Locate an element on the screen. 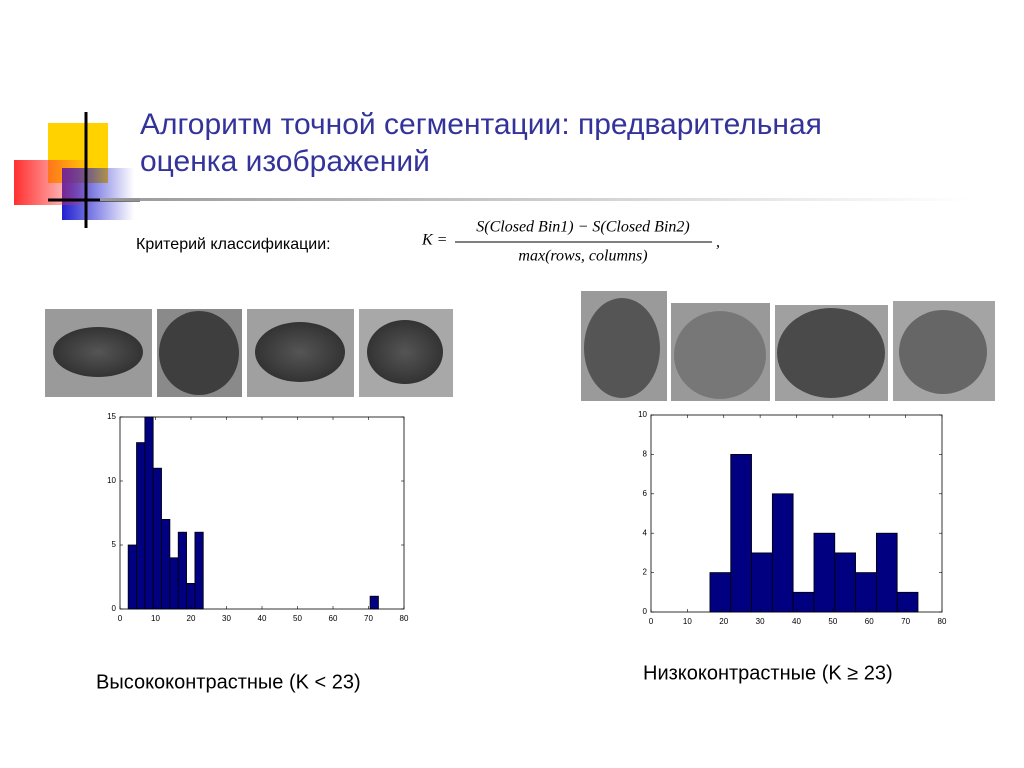 The width and height of the screenshot is (1024, 768). chart-caption: Высококонтрастные (K < 23) is located at coordinates (228, 682).